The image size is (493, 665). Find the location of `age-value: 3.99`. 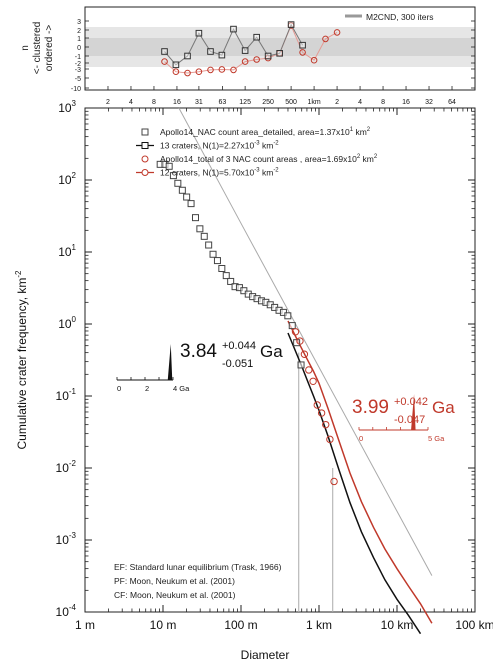

age-value: 3.99 is located at coordinates (370, 407).